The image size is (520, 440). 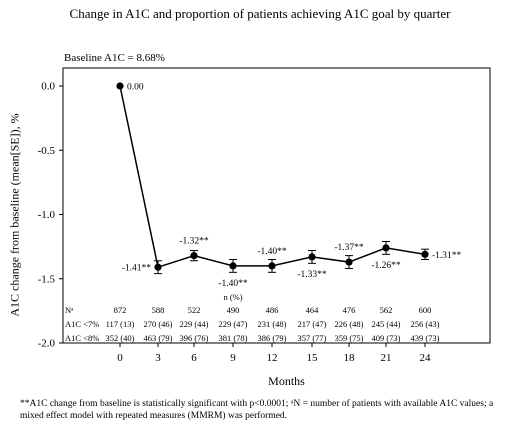 I want to click on table-row-label: Nᵃ, so click(x=69, y=310).